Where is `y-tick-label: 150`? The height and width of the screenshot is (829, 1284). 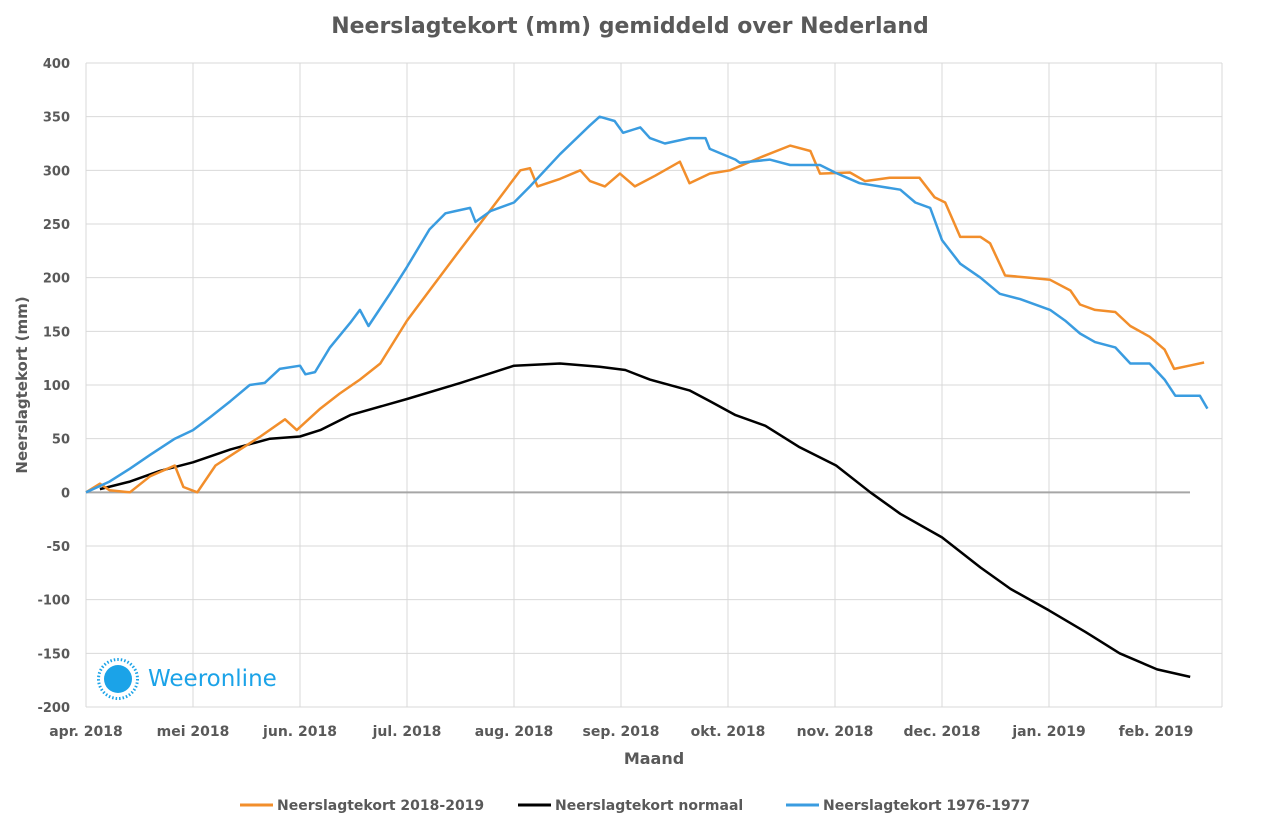 y-tick-label: 150 is located at coordinates (56, 332).